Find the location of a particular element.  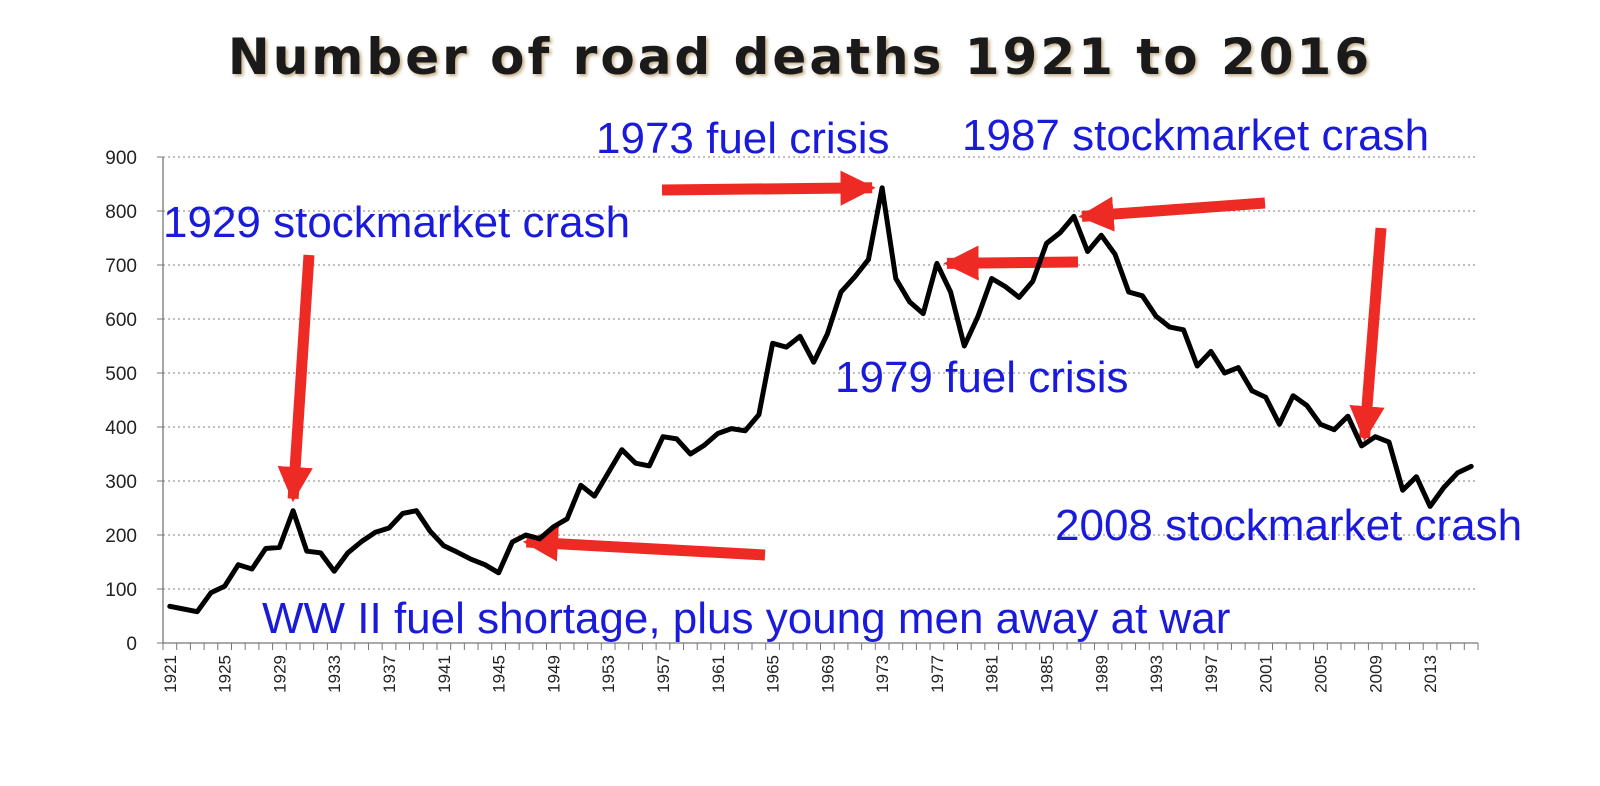

x-tick-label: 1941 is located at coordinates (444, 674).